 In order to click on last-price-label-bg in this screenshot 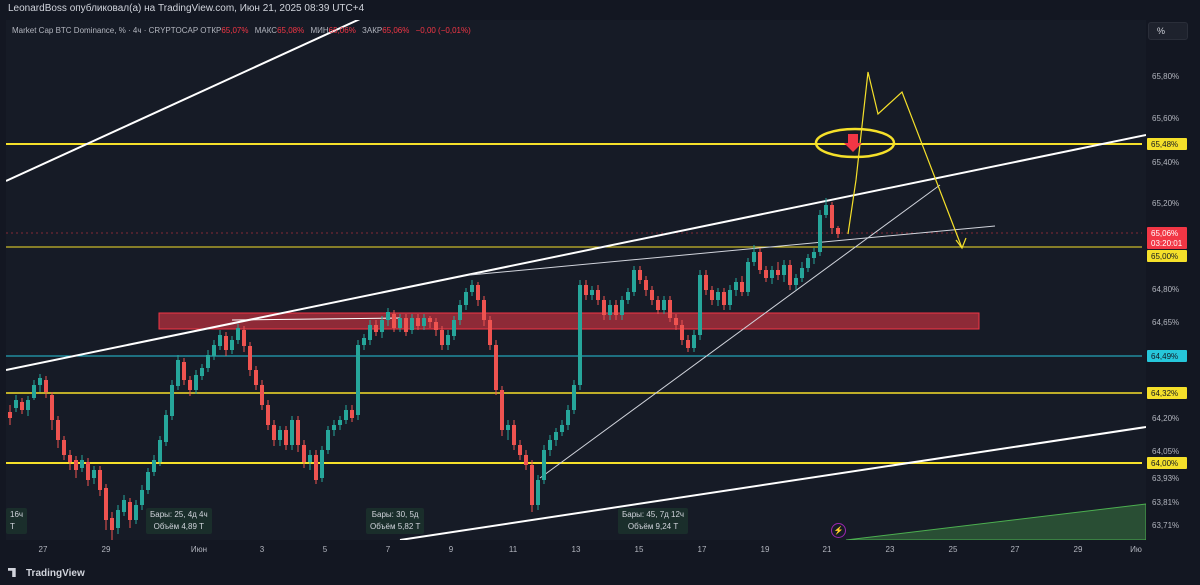, I will do `click(1167, 233)`.